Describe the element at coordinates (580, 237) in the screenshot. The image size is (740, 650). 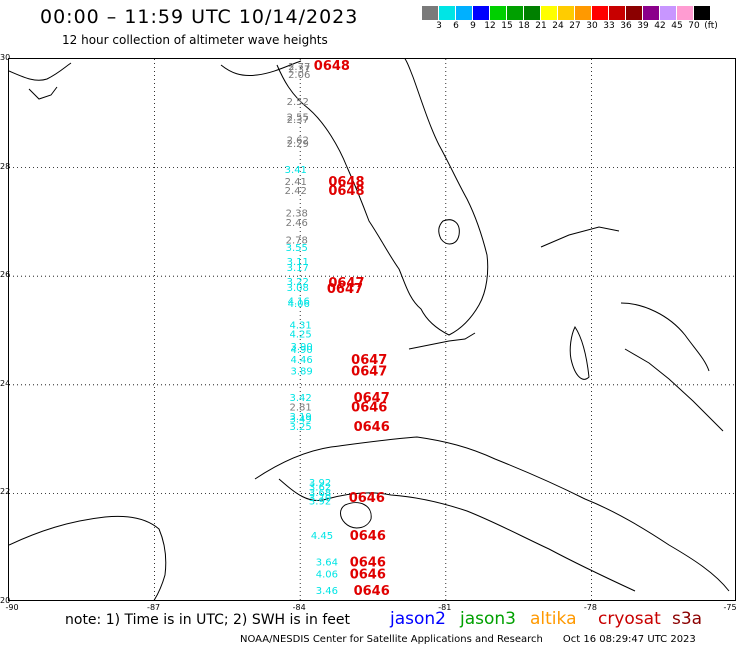
I see `bahamas-grand` at that location.